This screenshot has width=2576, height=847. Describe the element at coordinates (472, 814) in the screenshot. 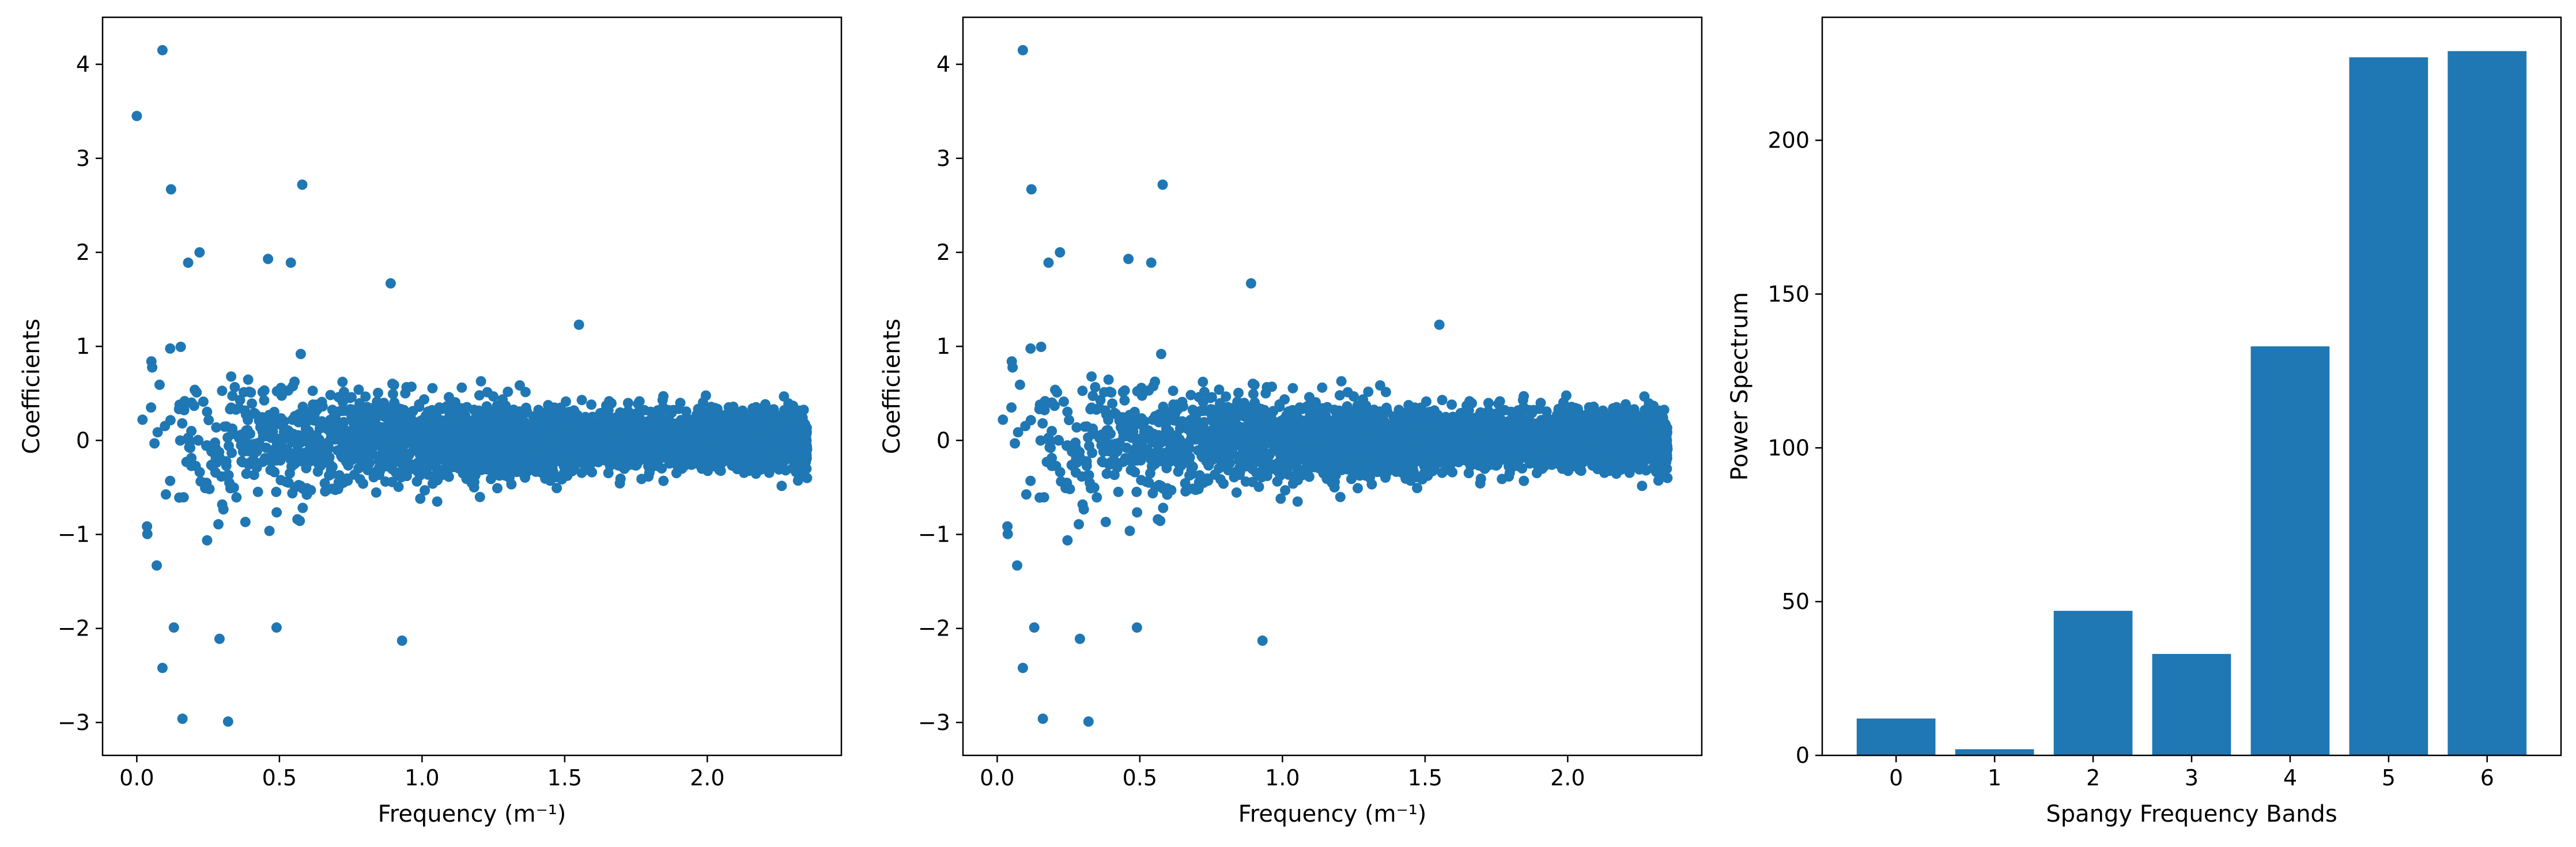

I see `x-axis-label-left: Frequency (m⁻¹)` at that location.